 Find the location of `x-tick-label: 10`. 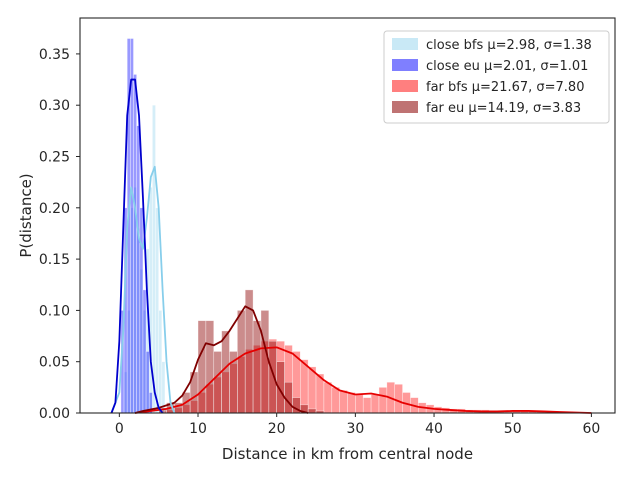

x-tick-label: 10 is located at coordinates (198, 429).